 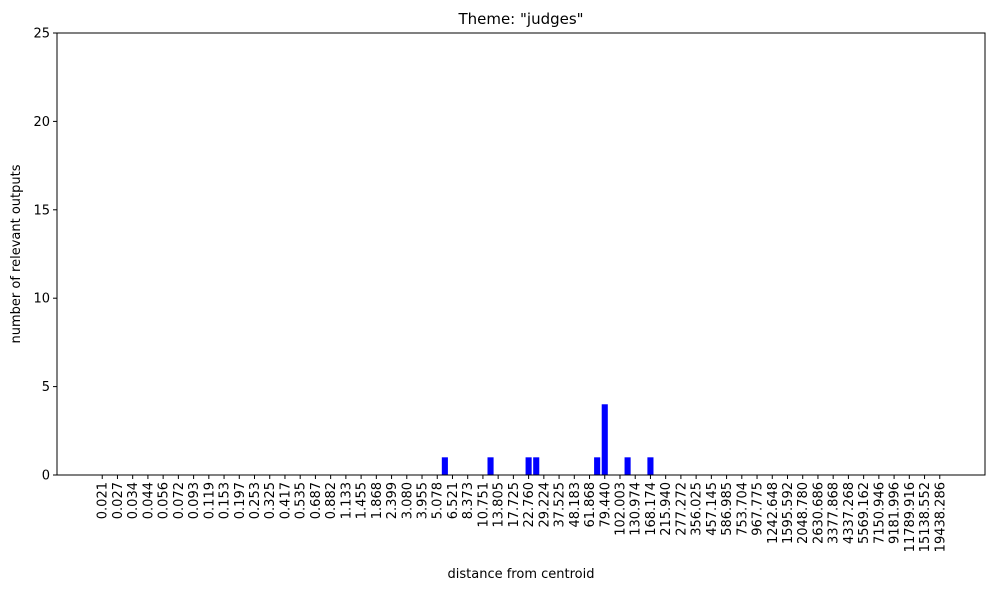 I want to click on x-tick-label: 2.399, so click(x=392, y=500).